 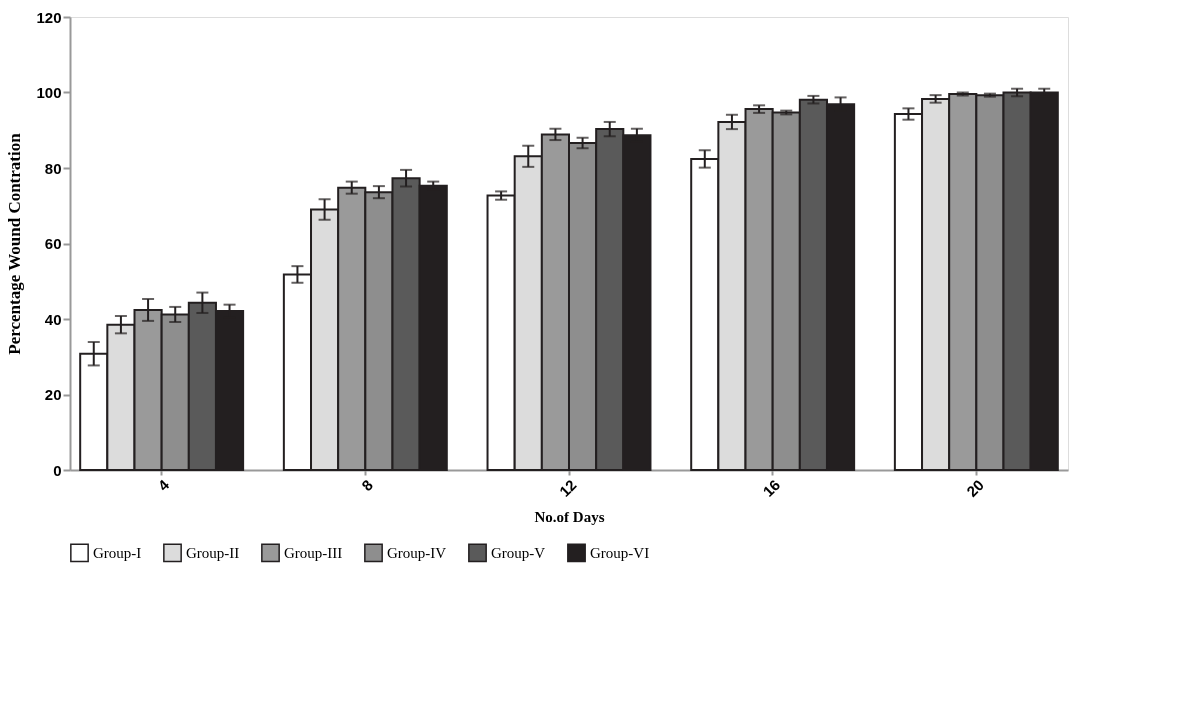 What do you see at coordinates (518, 552) in the screenshot?
I see `legend-label: Group-V` at bounding box center [518, 552].